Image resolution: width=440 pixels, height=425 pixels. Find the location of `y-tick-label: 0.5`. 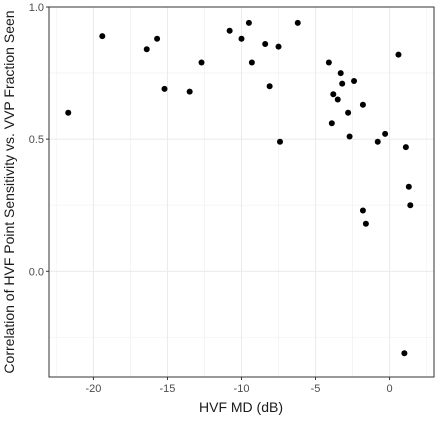

y-tick-label: 0.5 is located at coordinates (36, 140).